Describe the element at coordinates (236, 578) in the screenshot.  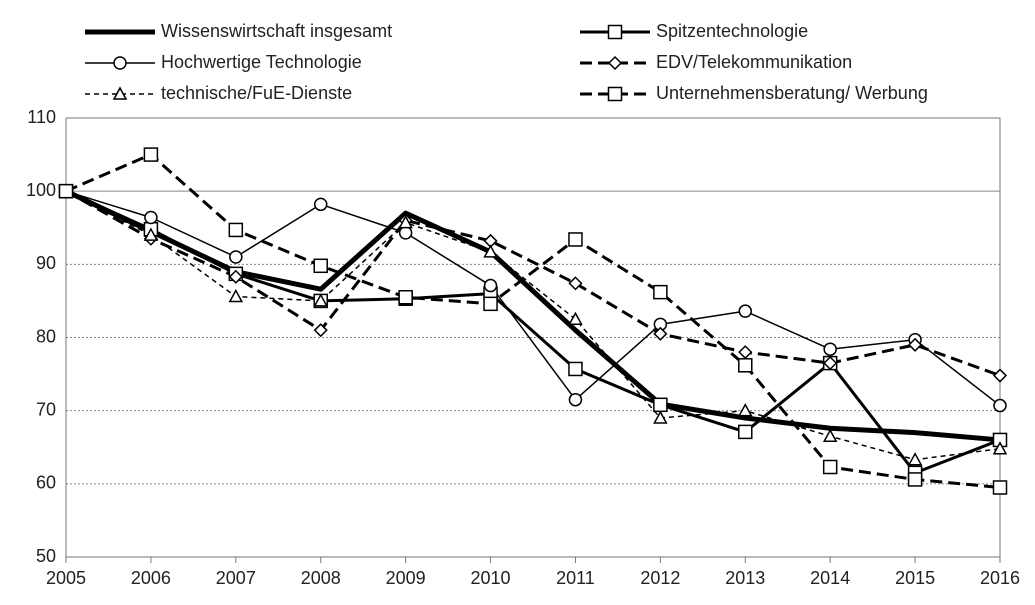
I see `x-tick-label: 2007` at that location.